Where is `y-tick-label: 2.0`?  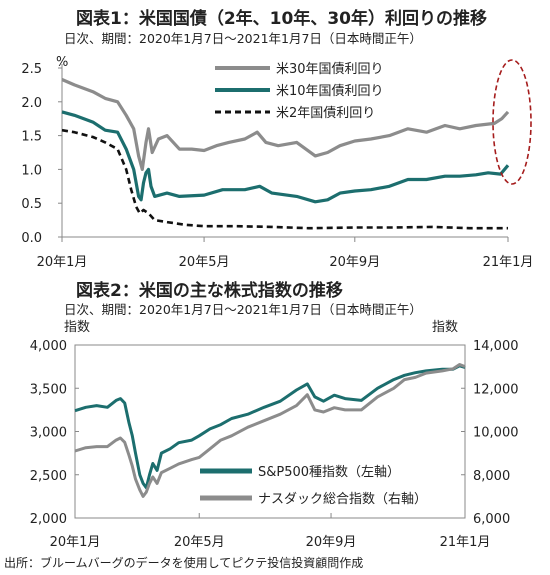 y-tick-label: 2.0 is located at coordinates (31, 103).